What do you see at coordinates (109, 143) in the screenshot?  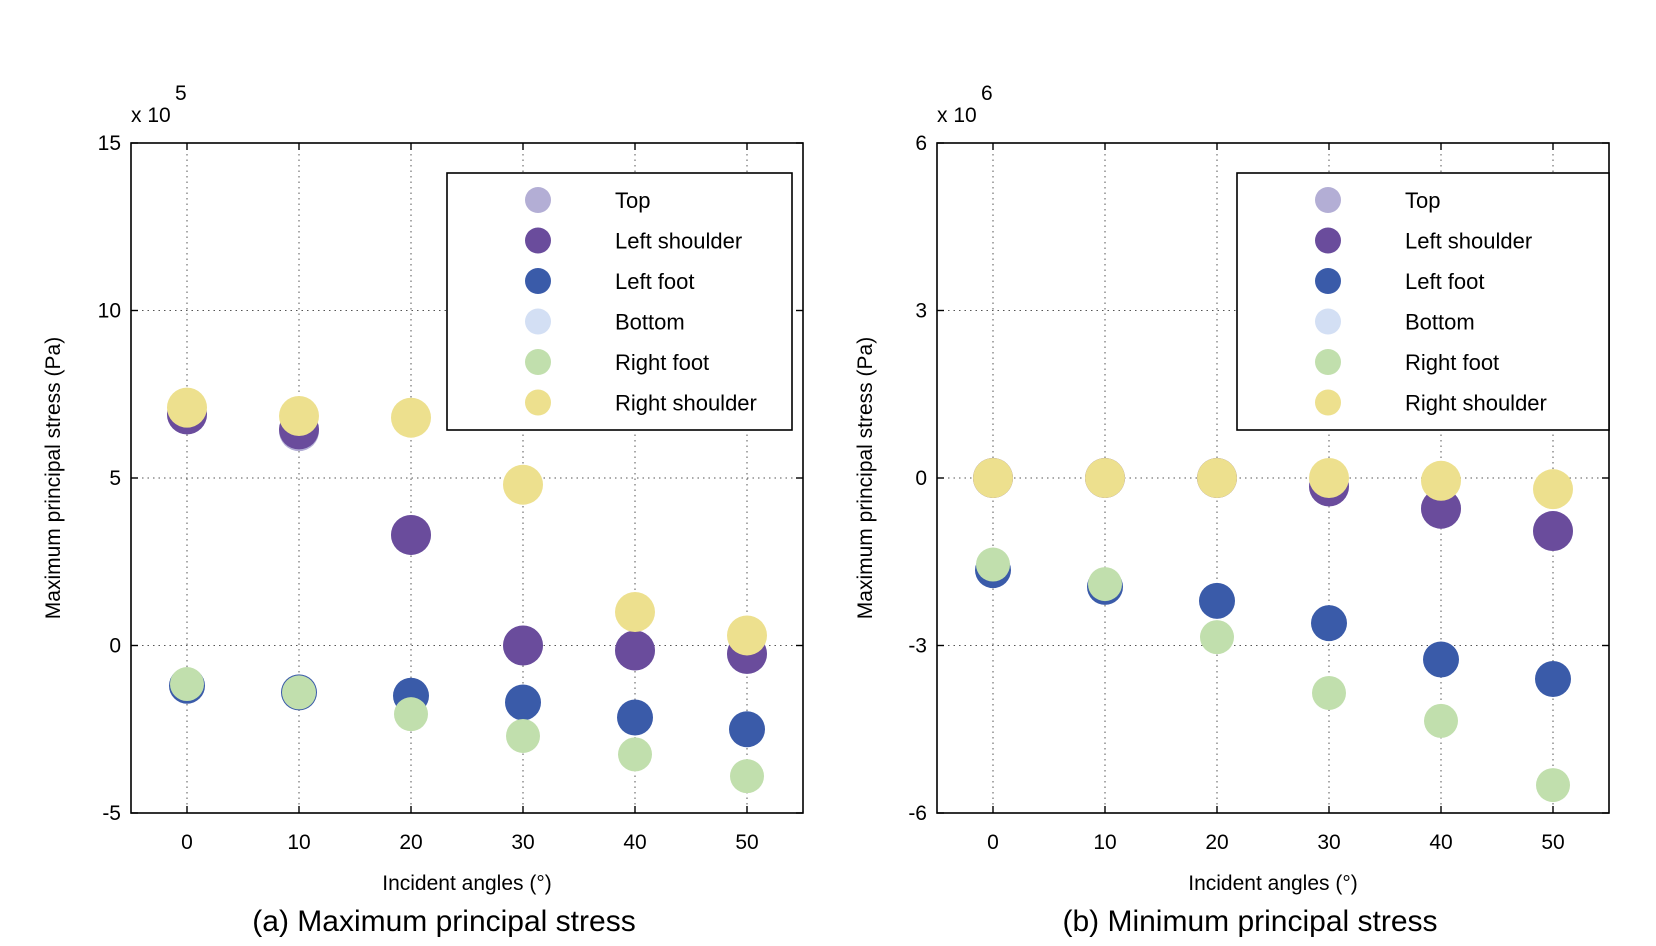 I see `y-tick-label: 15` at bounding box center [109, 143].